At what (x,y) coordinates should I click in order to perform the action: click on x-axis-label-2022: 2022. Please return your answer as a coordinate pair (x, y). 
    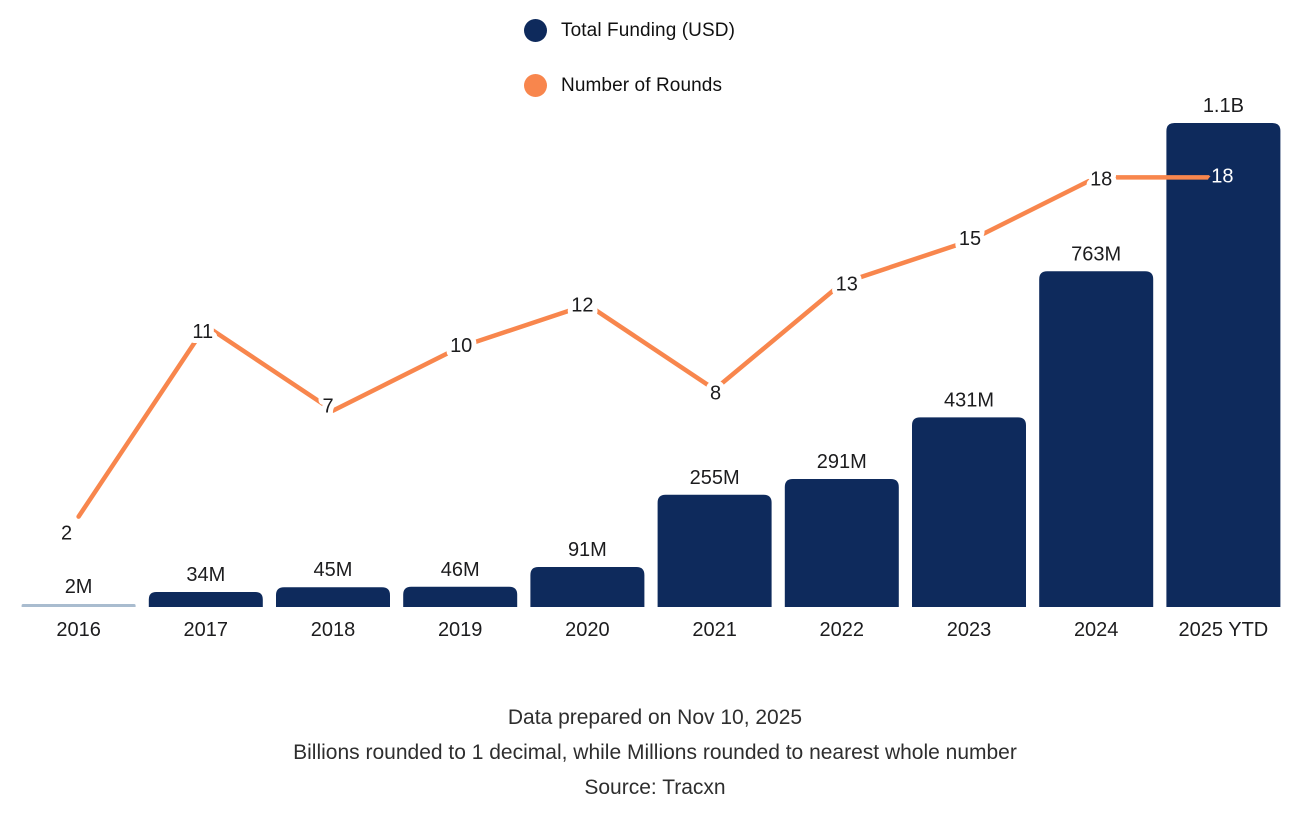
    Looking at the image, I should click on (842, 630).